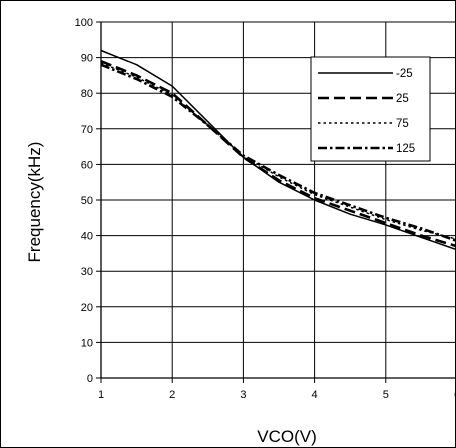  Describe the element at coordinates (90, 379) in the screenshot. I see `y-tick-label: 0` at that location.